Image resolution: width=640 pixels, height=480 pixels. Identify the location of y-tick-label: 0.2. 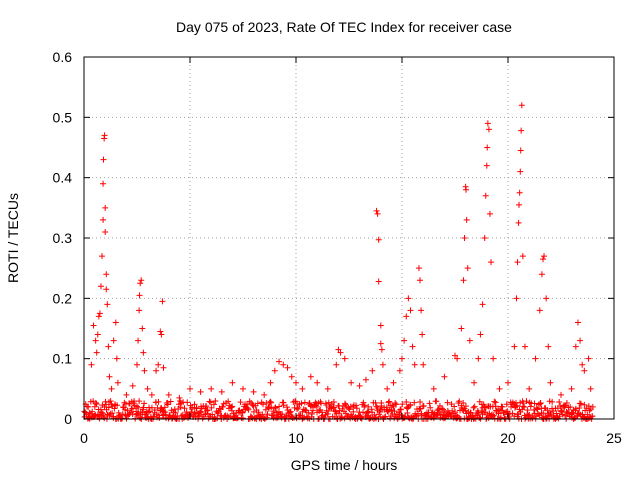
(63, 298).